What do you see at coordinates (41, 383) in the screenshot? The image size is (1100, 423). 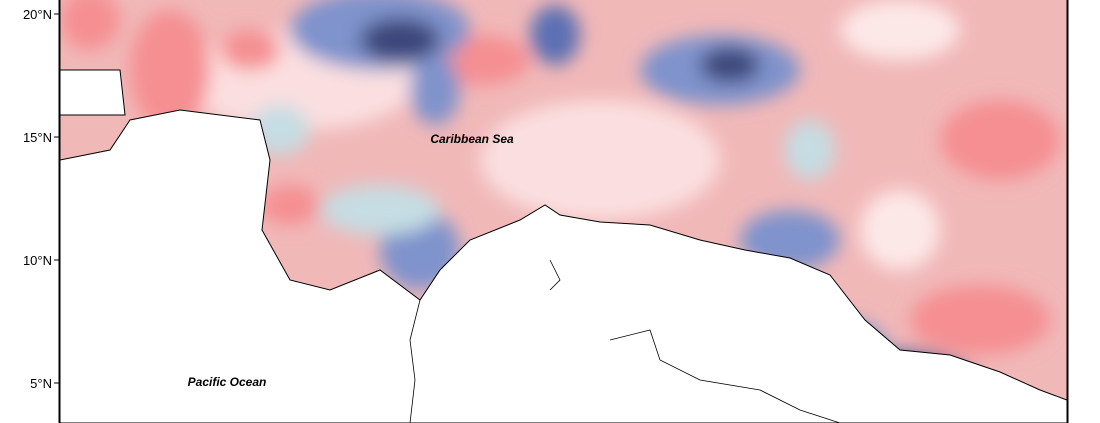 I see `tick-label: 5°N` at bounding box center [41, 383].